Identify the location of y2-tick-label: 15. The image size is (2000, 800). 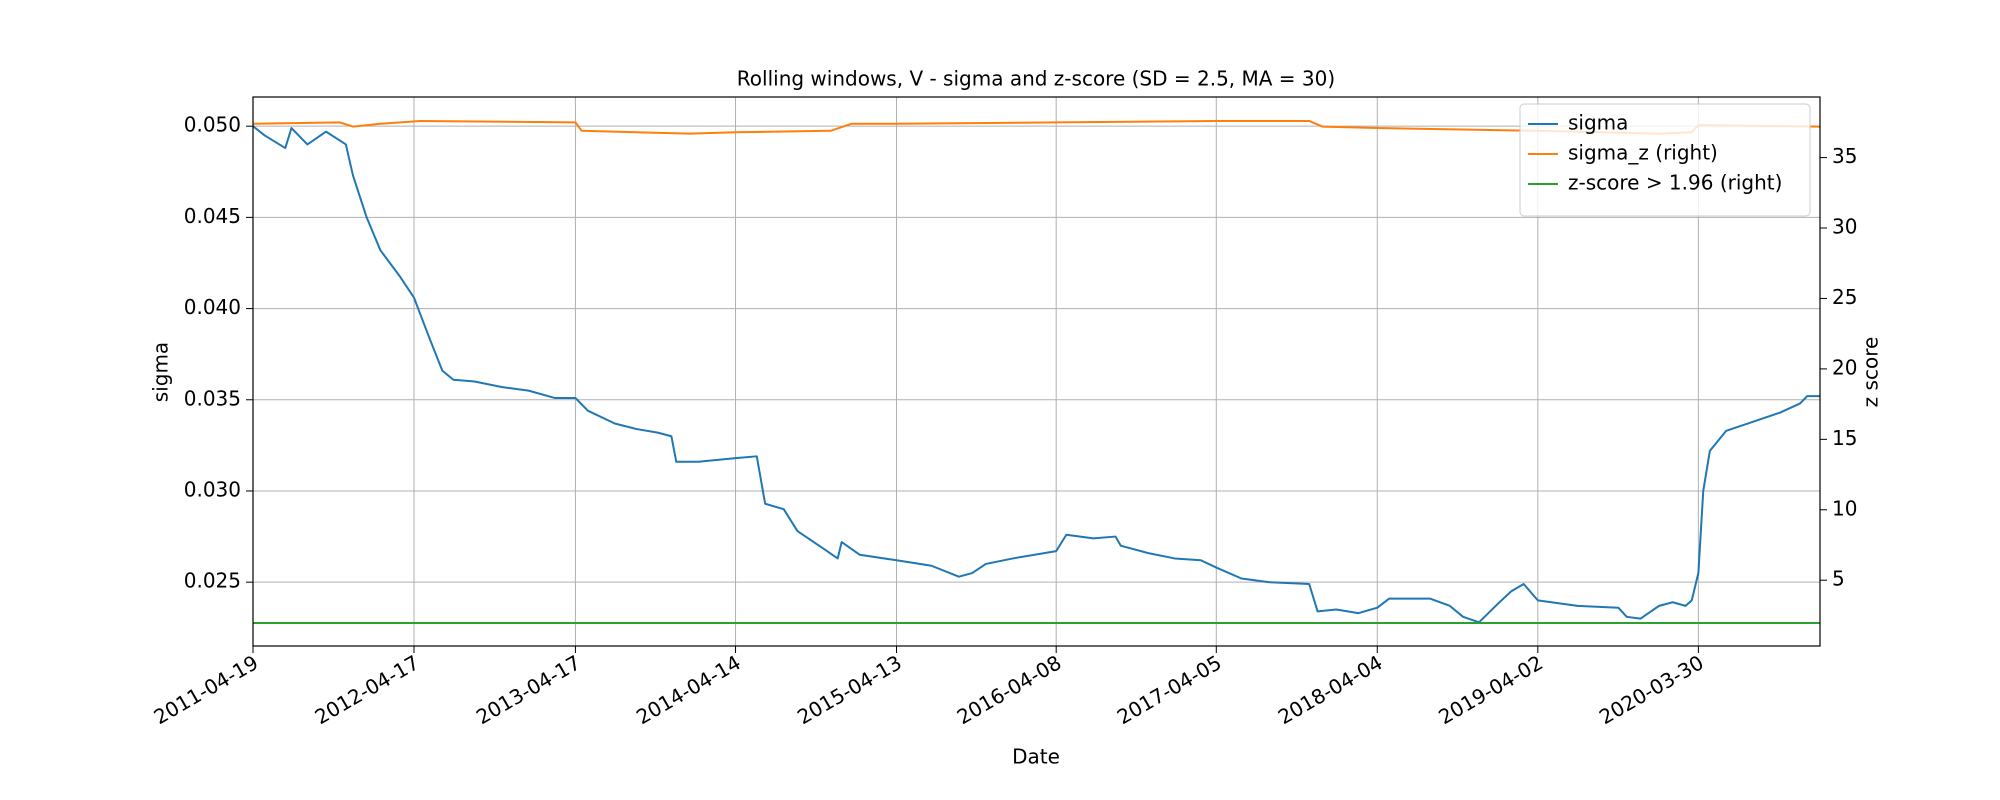
(1844, 438).